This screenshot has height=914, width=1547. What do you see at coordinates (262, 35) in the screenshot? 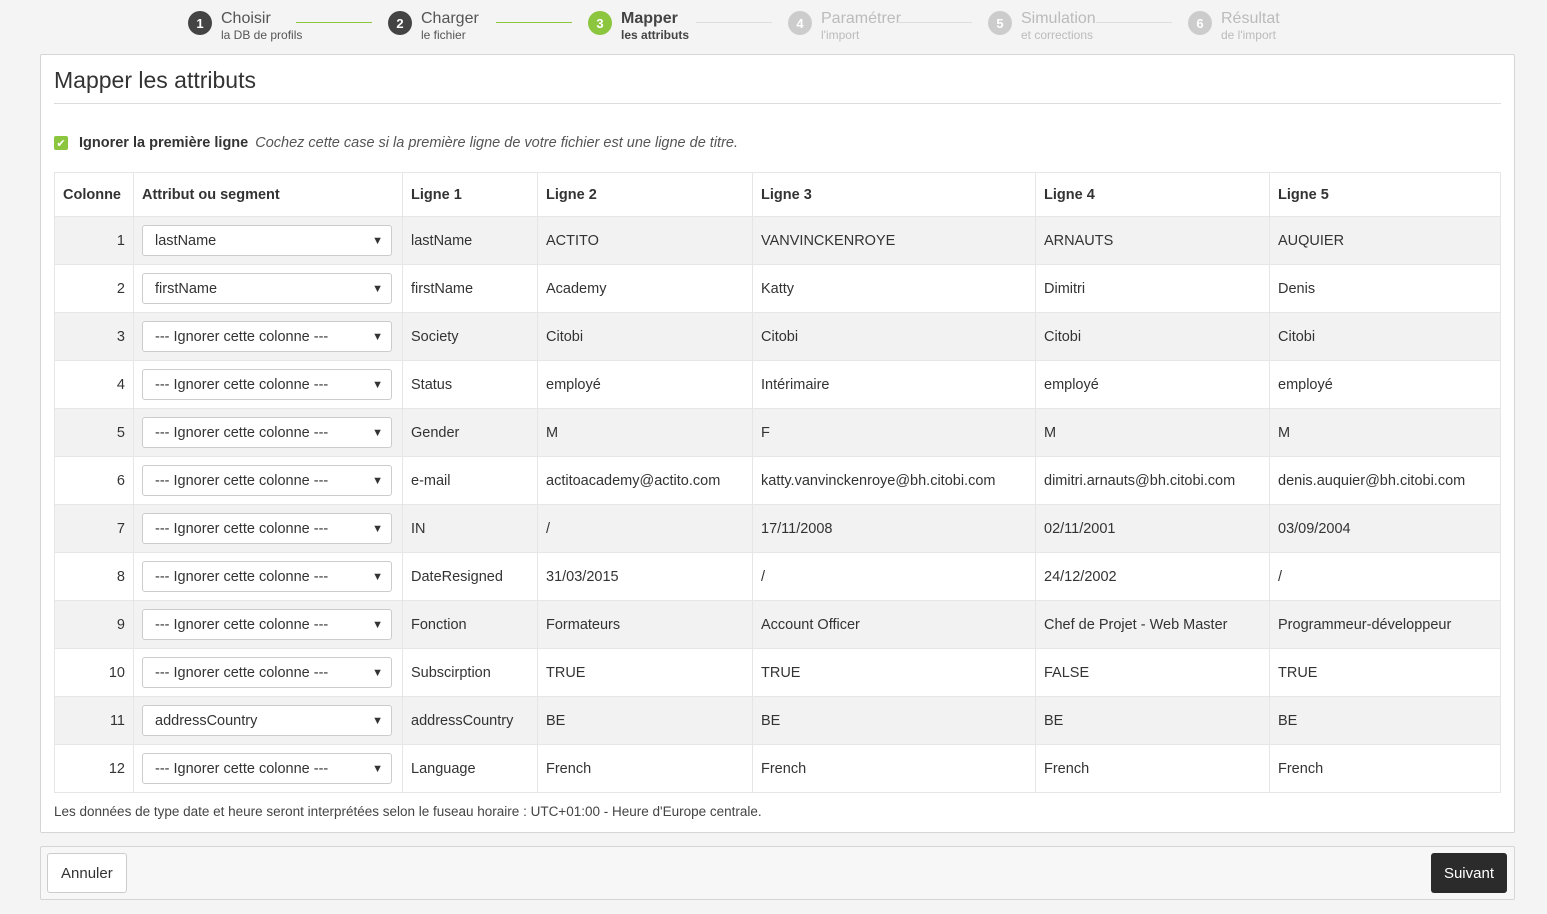
I see `step-subtitle: la DB de profils` at bounding box center [262, 35].